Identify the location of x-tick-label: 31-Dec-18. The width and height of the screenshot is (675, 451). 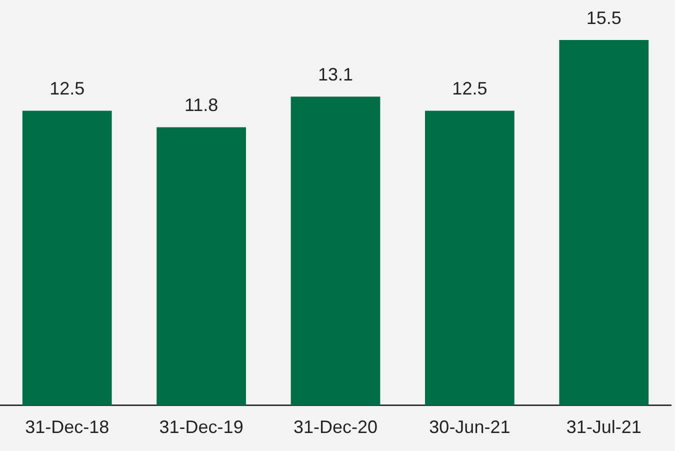
(67, 427).